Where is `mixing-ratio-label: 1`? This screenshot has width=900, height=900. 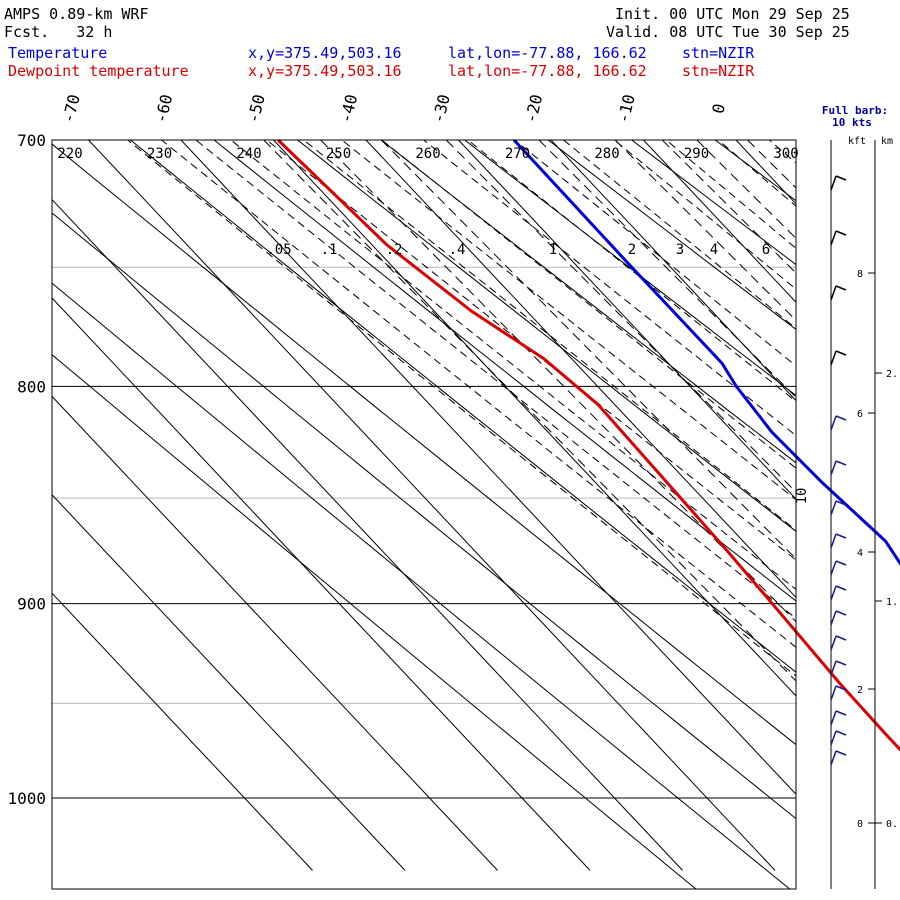
mixing-ratio-label: 1 is located at coordinates (553, 250).